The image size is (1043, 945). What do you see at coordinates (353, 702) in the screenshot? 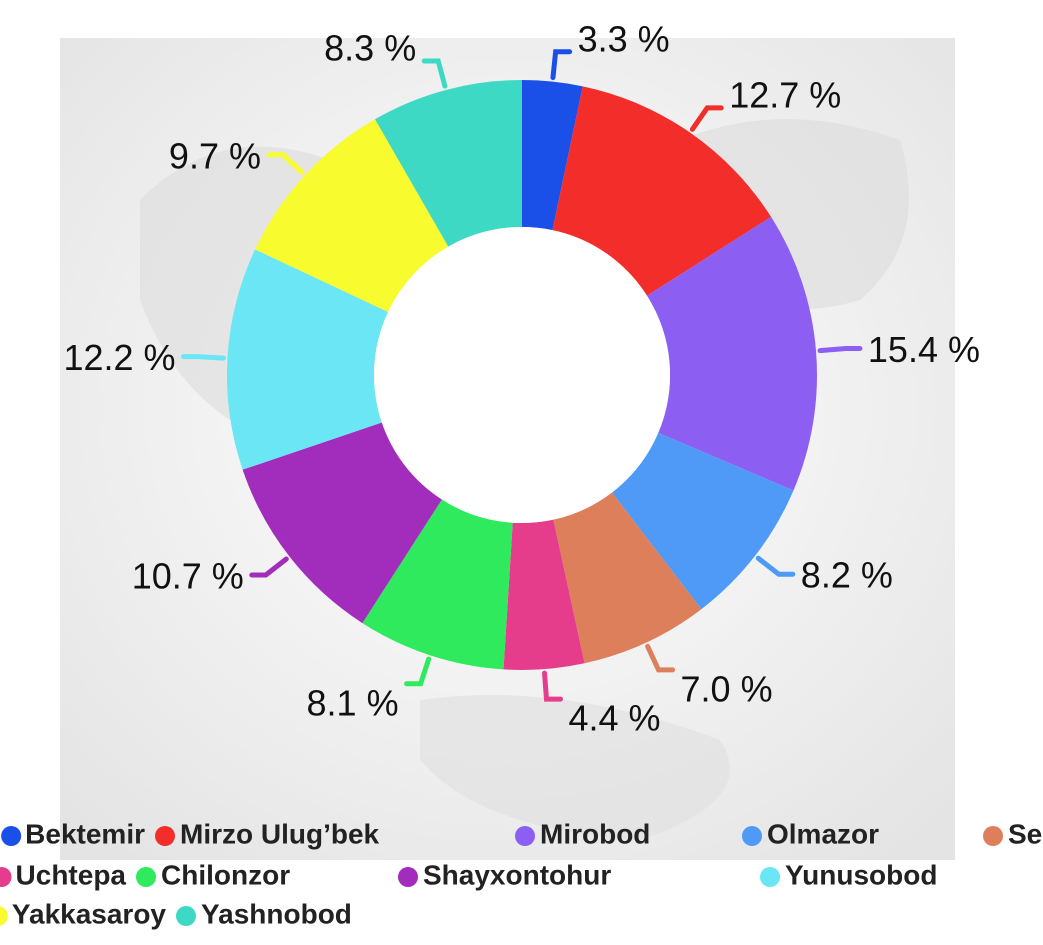
I see `slice-label: 8.1 %` at bounding box center [353, 702].